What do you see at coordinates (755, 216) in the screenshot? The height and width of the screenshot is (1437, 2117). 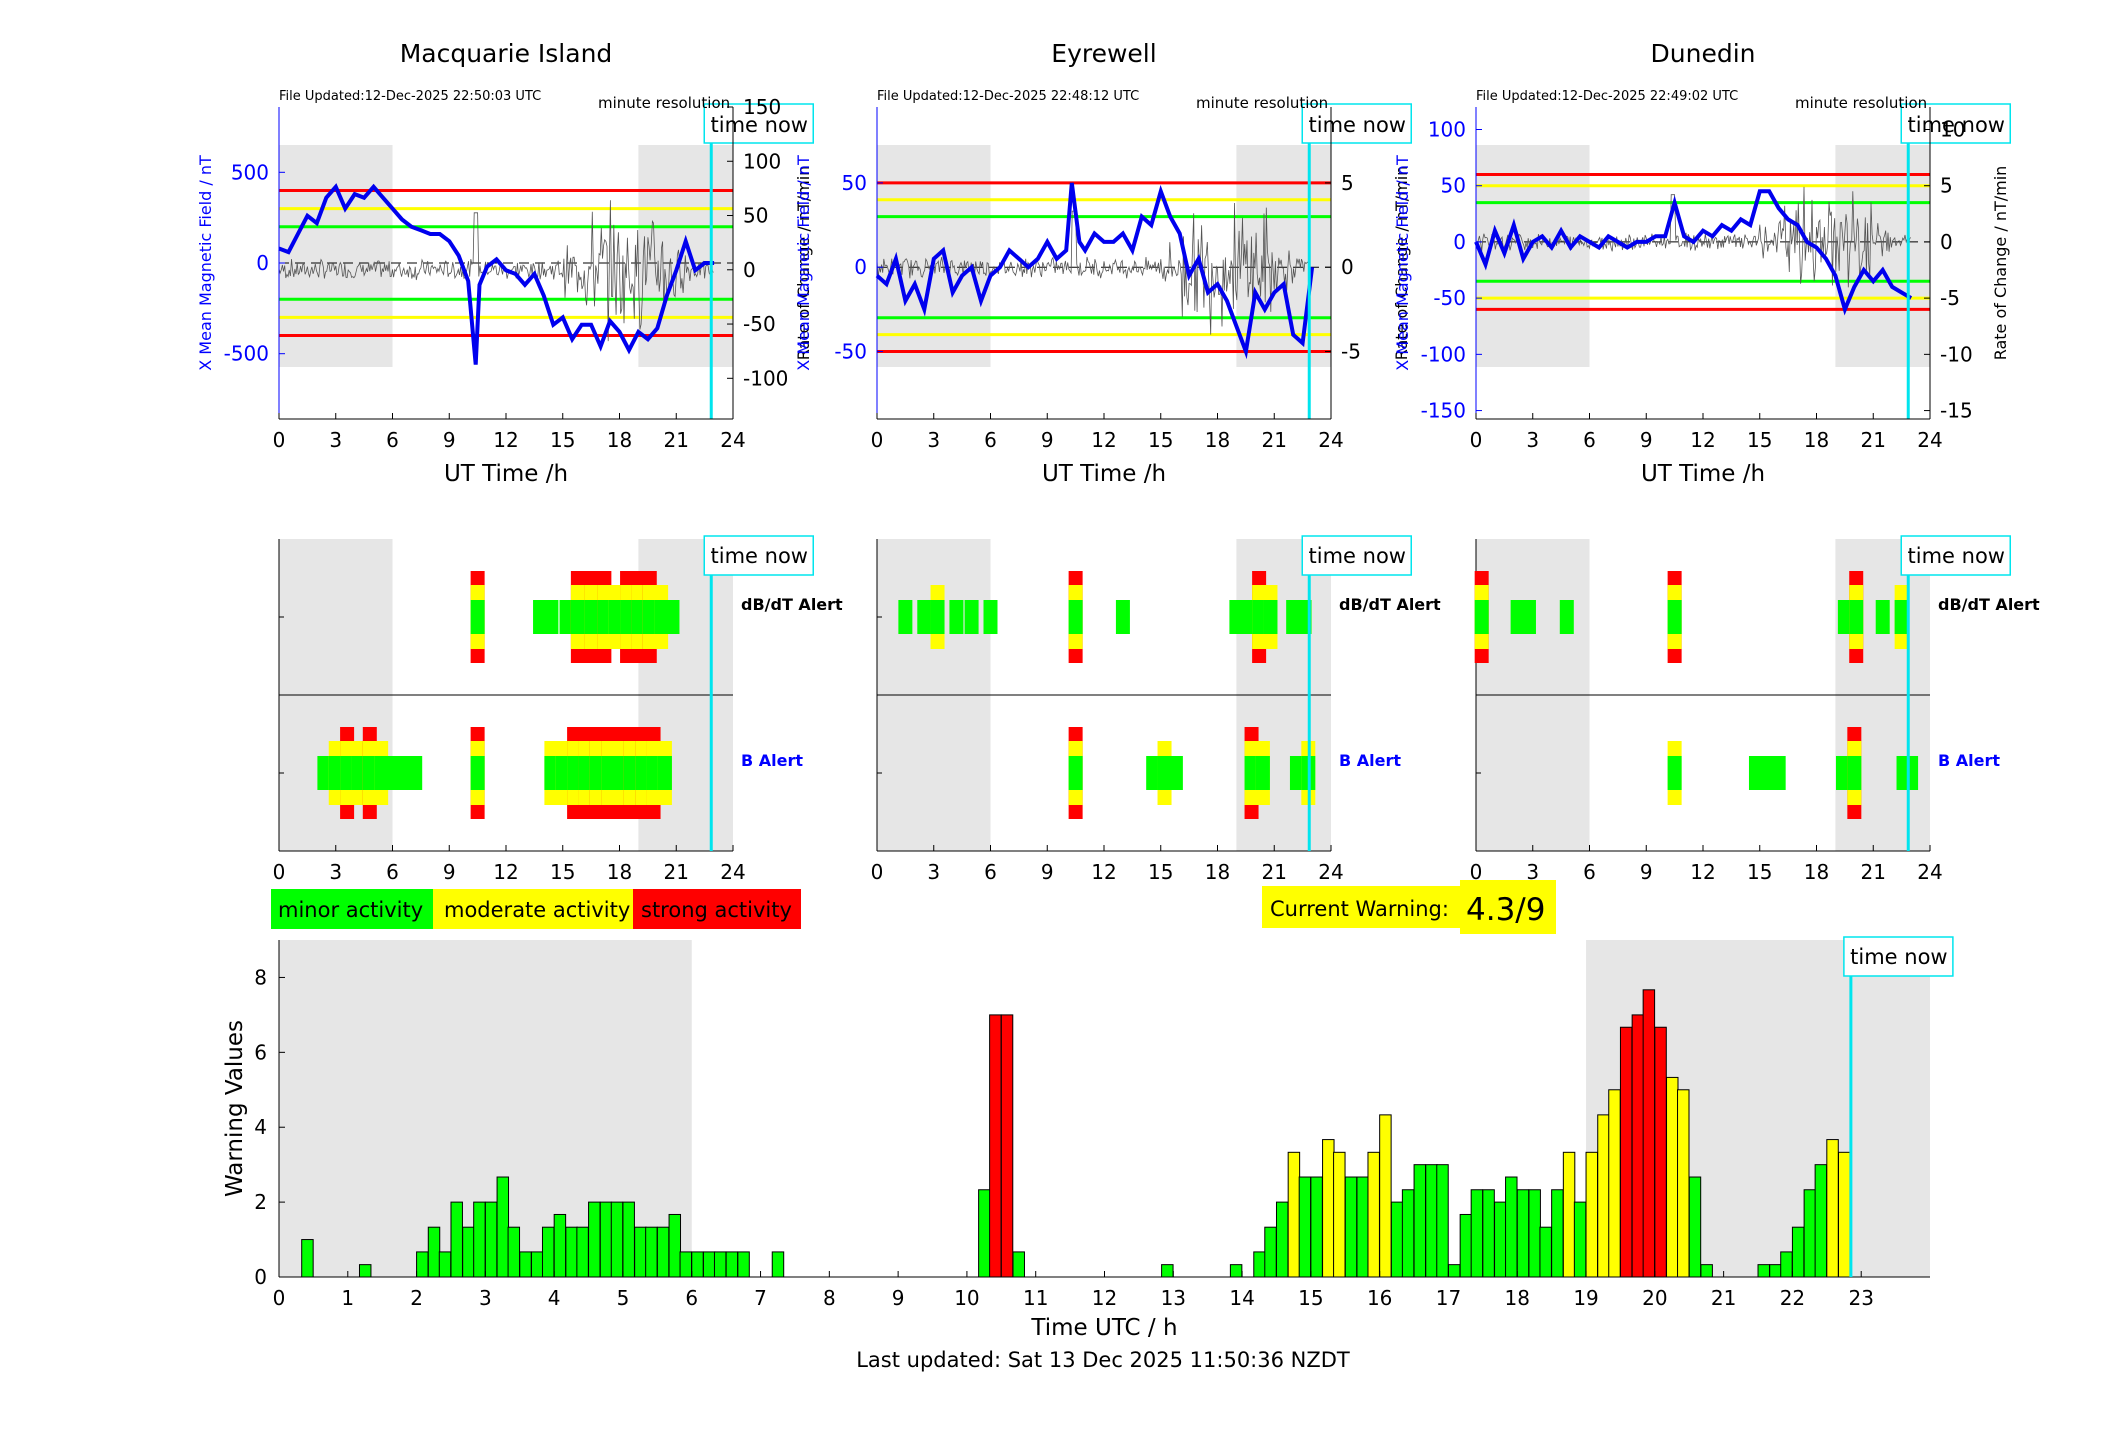 I see `right-ytick-label: 50` at bounding box center [755, 216].